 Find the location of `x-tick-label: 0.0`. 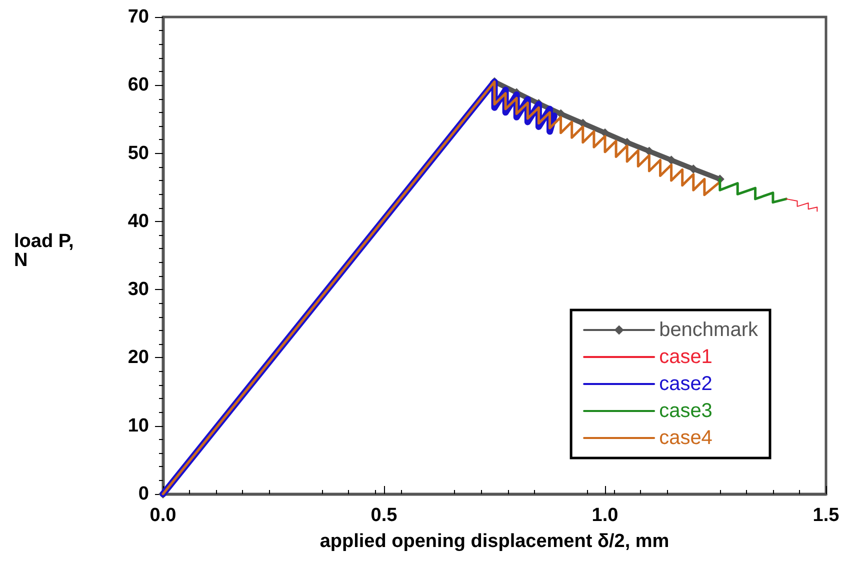

x-tick-label: 0.0 is located at coordinates (163, 515).